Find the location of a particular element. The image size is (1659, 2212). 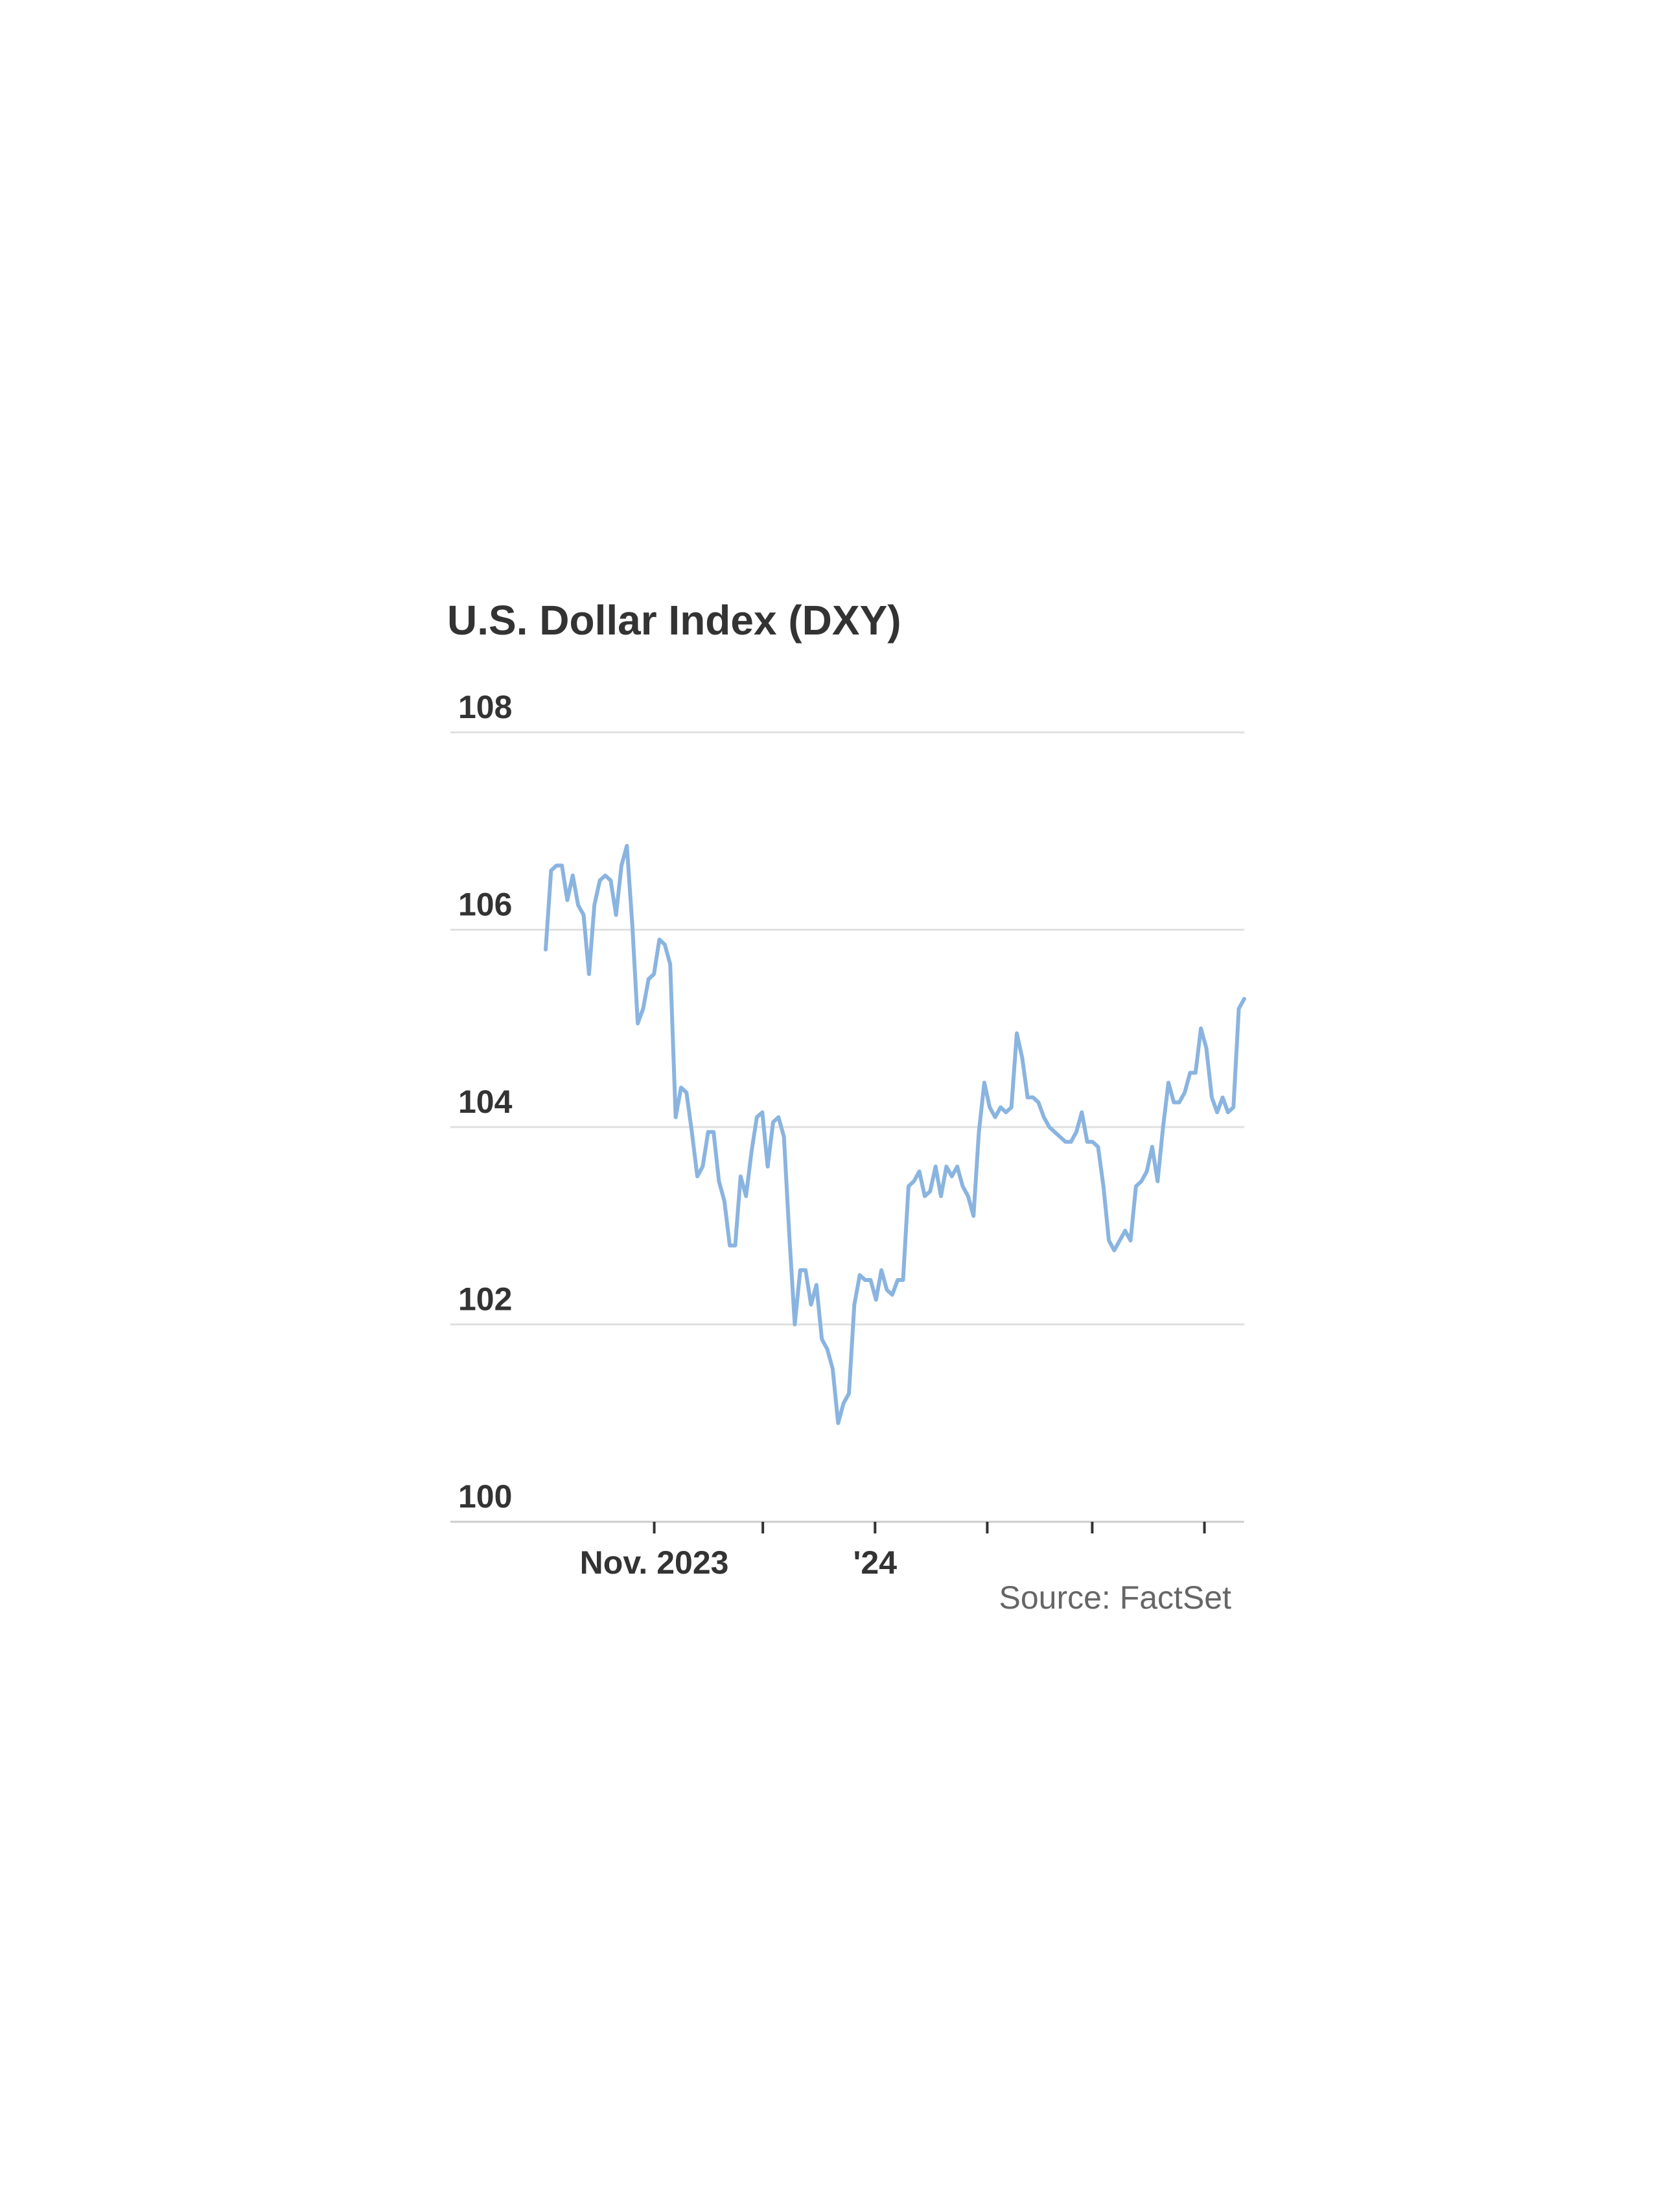

chart-title: U.S. Dollar Index (DXY) is located at coordinates (674, 620).